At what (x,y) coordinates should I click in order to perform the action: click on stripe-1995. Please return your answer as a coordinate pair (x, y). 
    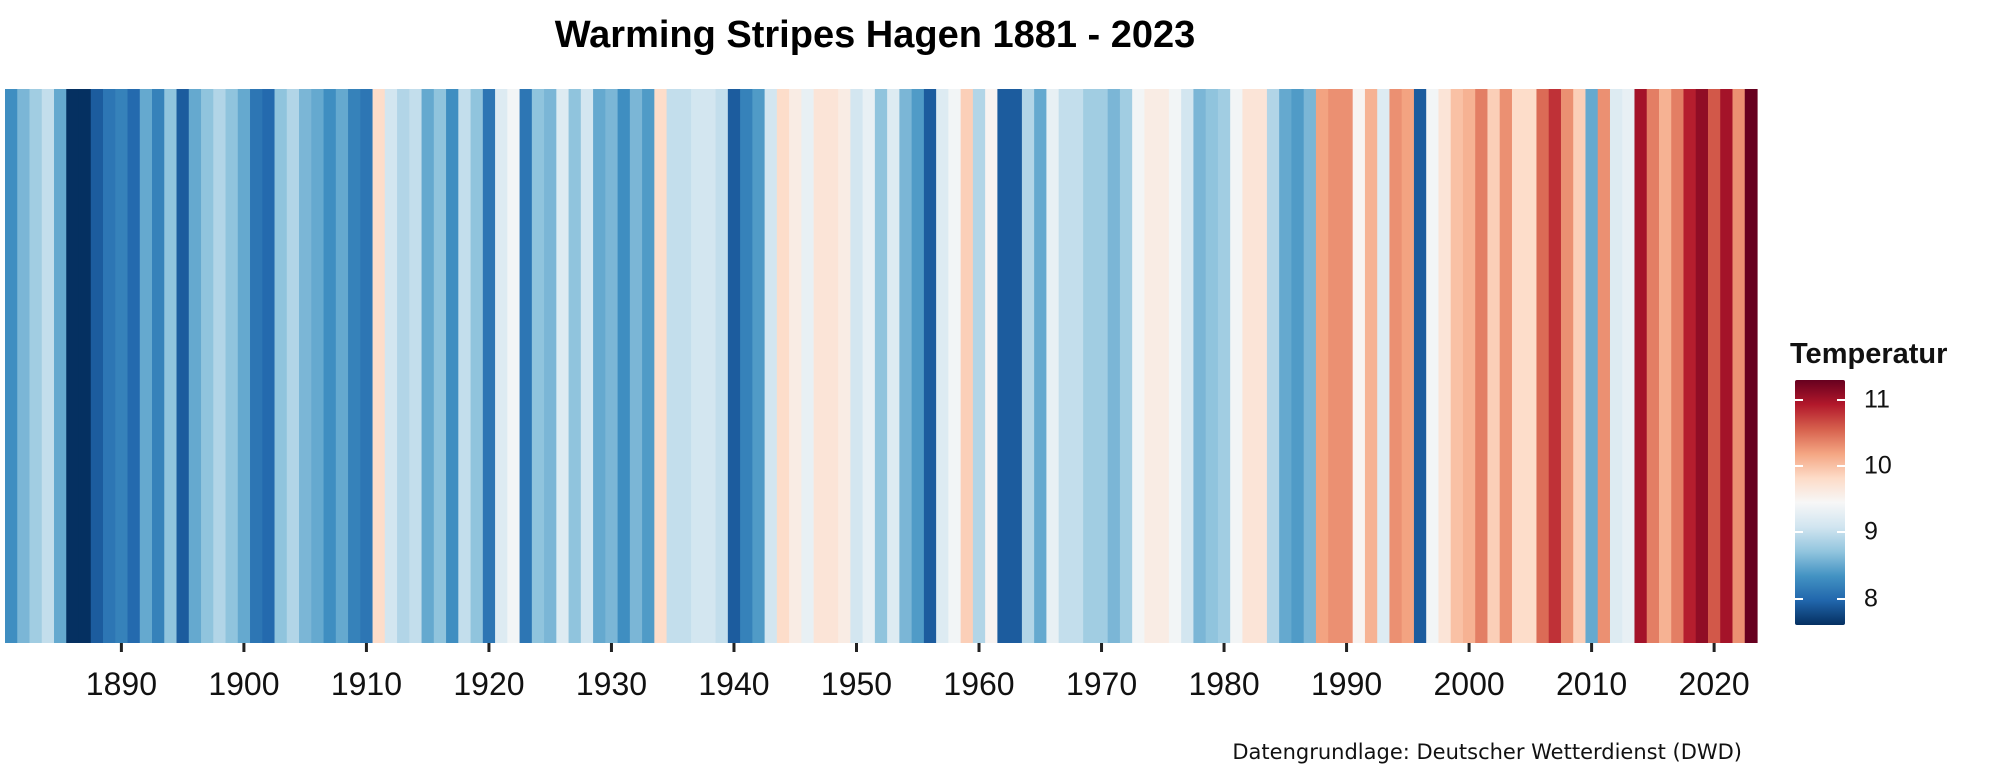
    Looking at the image, I should click on (1408, 366).